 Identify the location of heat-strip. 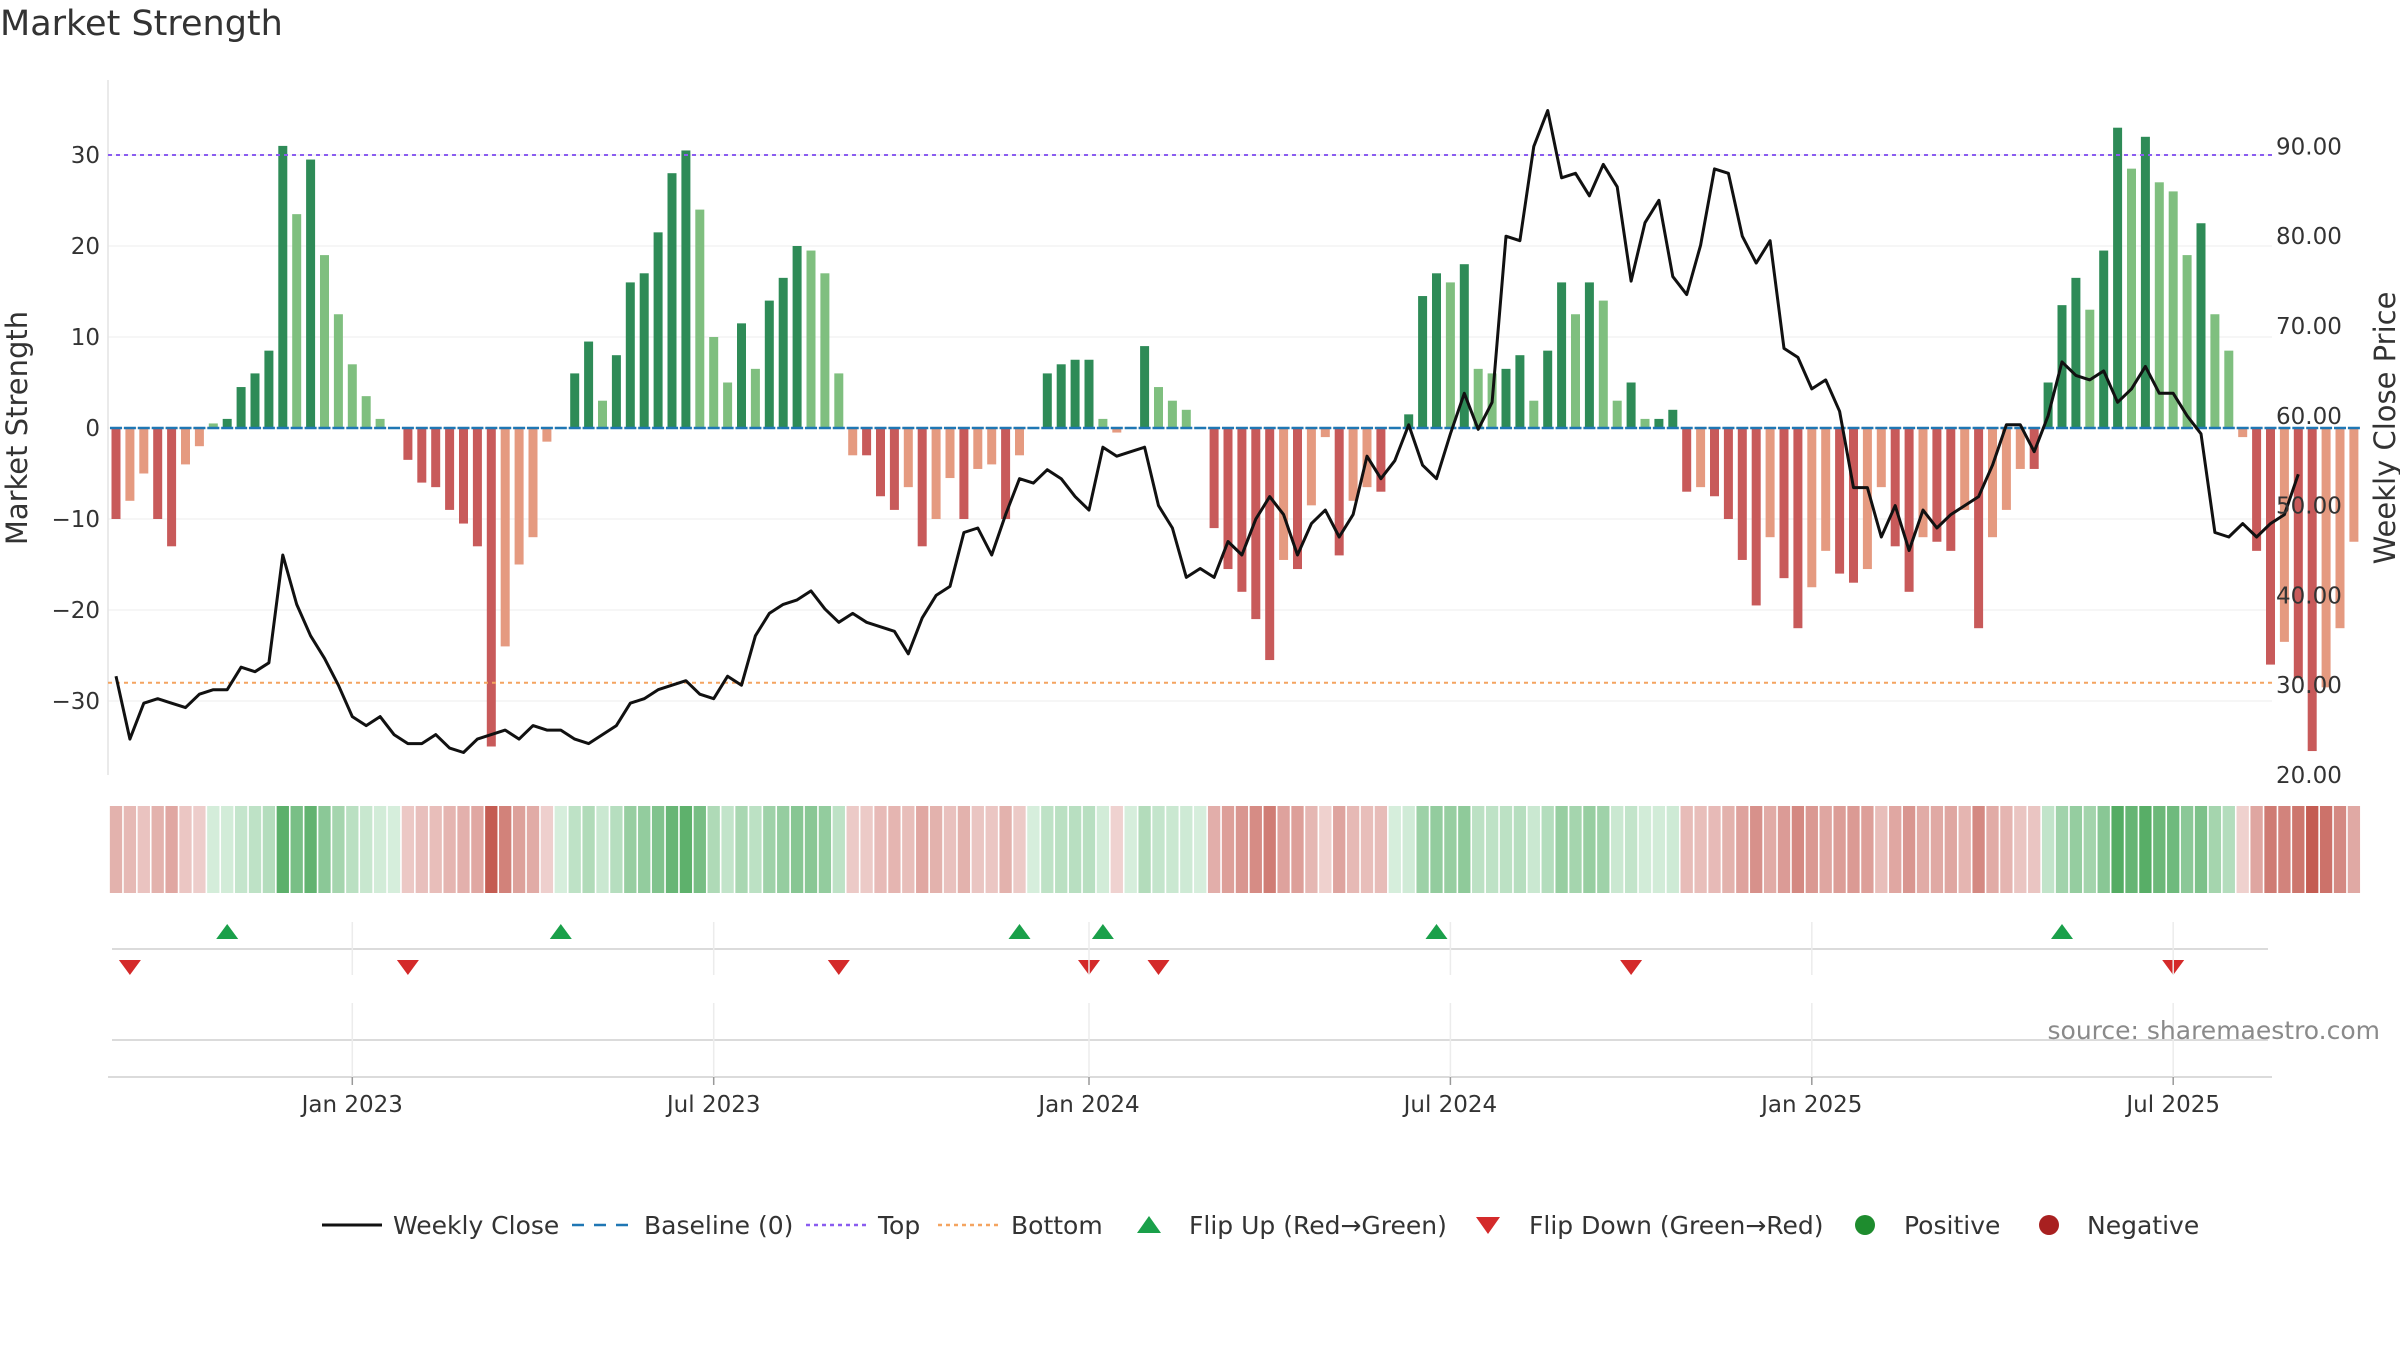
(1235, 849).